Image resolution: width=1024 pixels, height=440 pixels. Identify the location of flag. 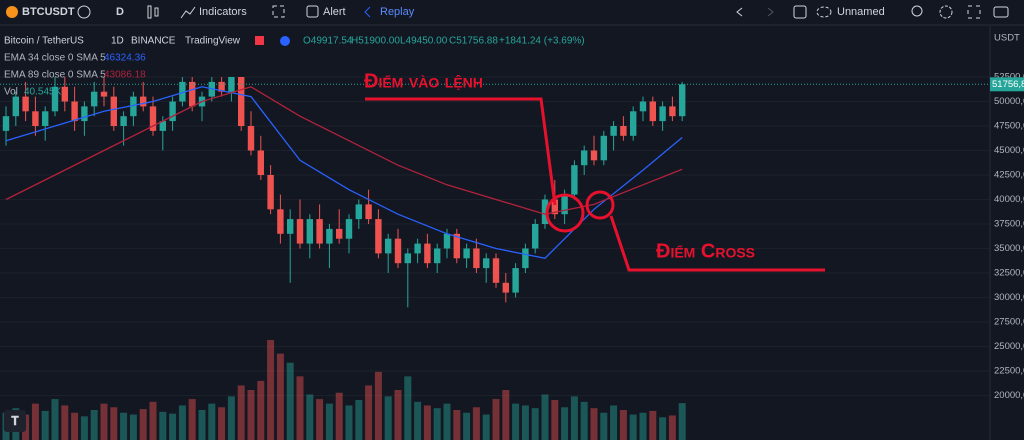
(259, 40).